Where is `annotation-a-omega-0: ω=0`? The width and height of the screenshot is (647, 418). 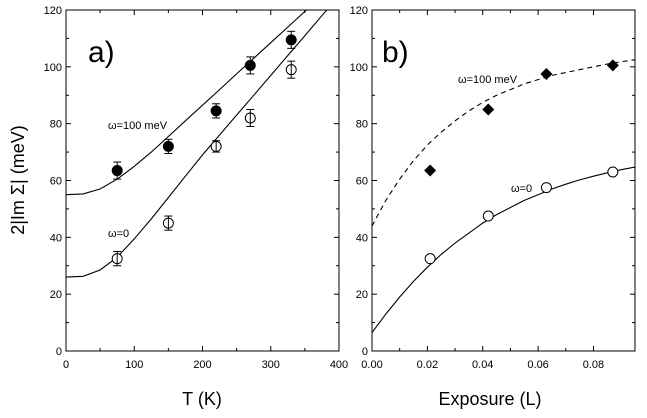 annotation-a-omega-0: ω=0 is located at coordinates (118, 234).